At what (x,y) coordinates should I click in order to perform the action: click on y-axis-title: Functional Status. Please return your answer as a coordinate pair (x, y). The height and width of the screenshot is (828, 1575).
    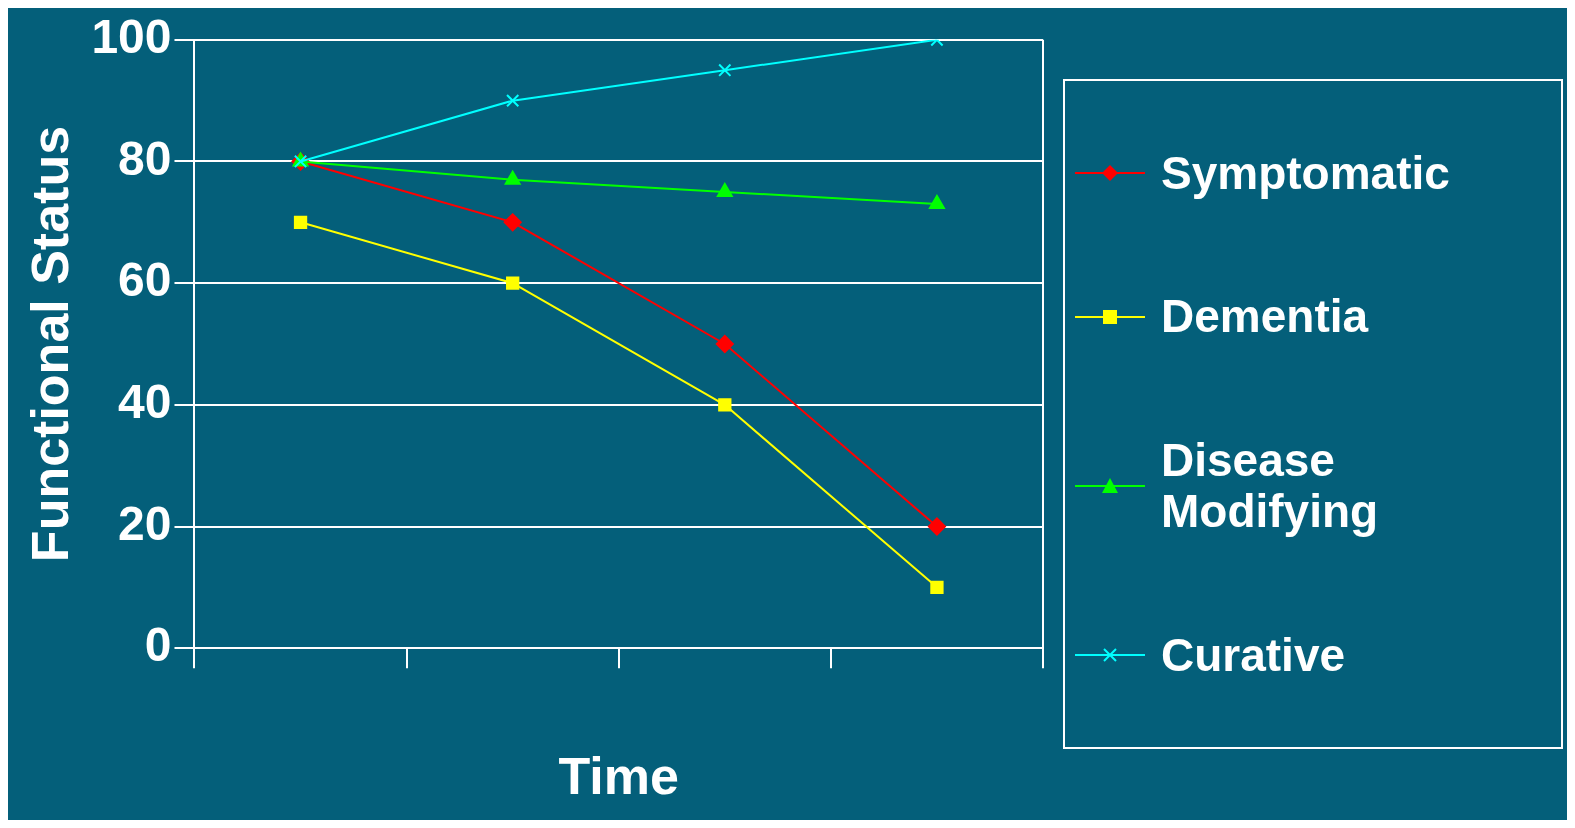
    Looking at the image, I should click on (49, 344).